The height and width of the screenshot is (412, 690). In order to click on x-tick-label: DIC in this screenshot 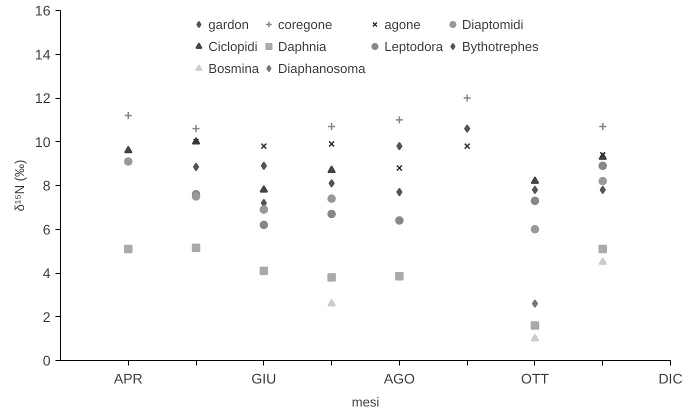, I will do `click(670, 378)`.